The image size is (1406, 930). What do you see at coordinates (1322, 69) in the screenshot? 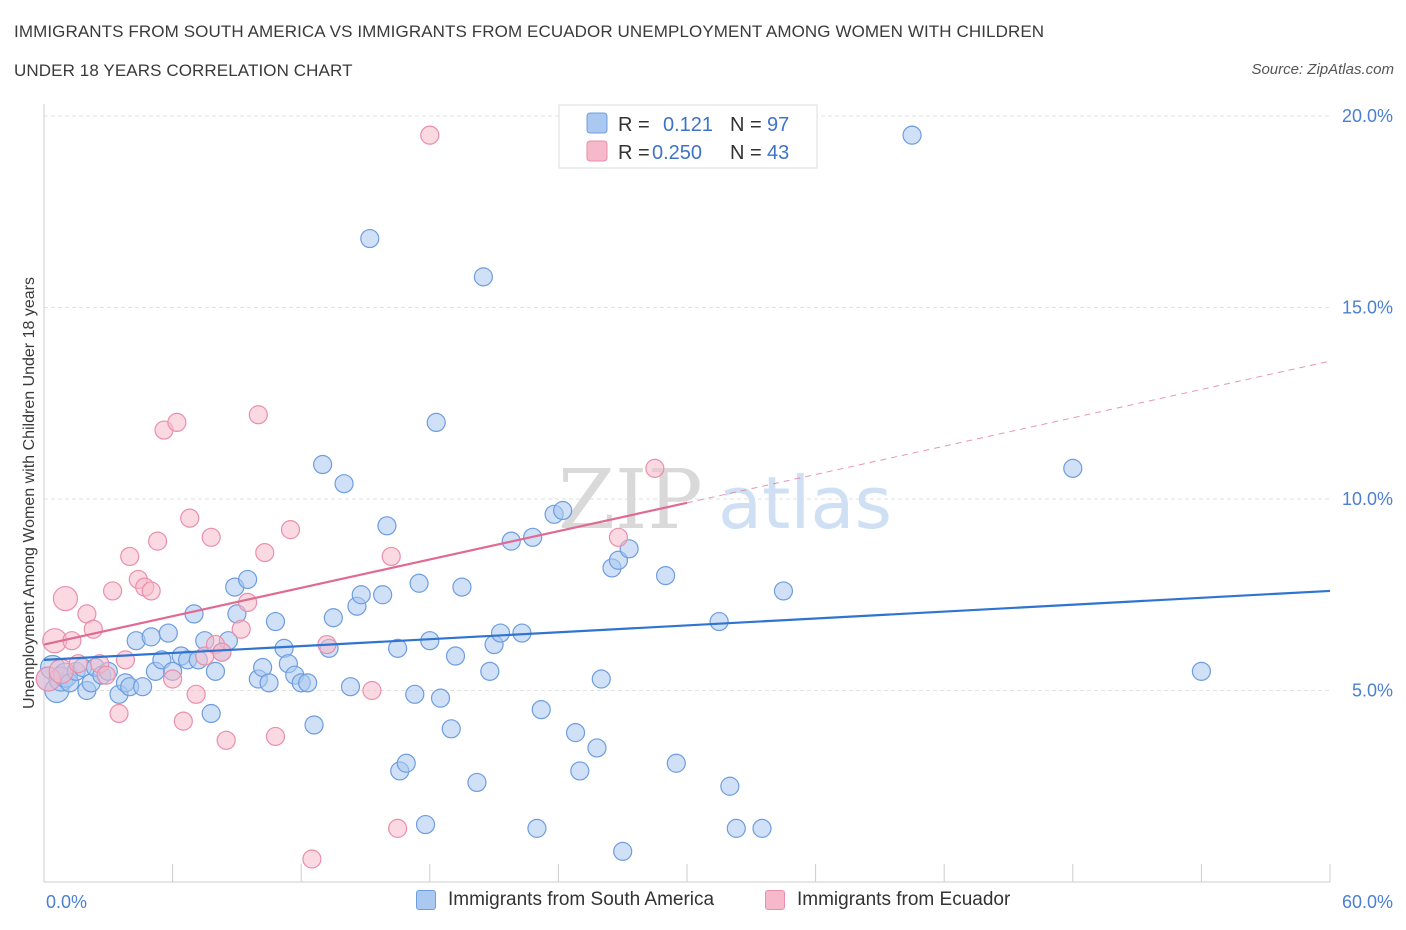
I see `source-label: Source: ZipAtlas.com` at bounding box center [1322, 69].